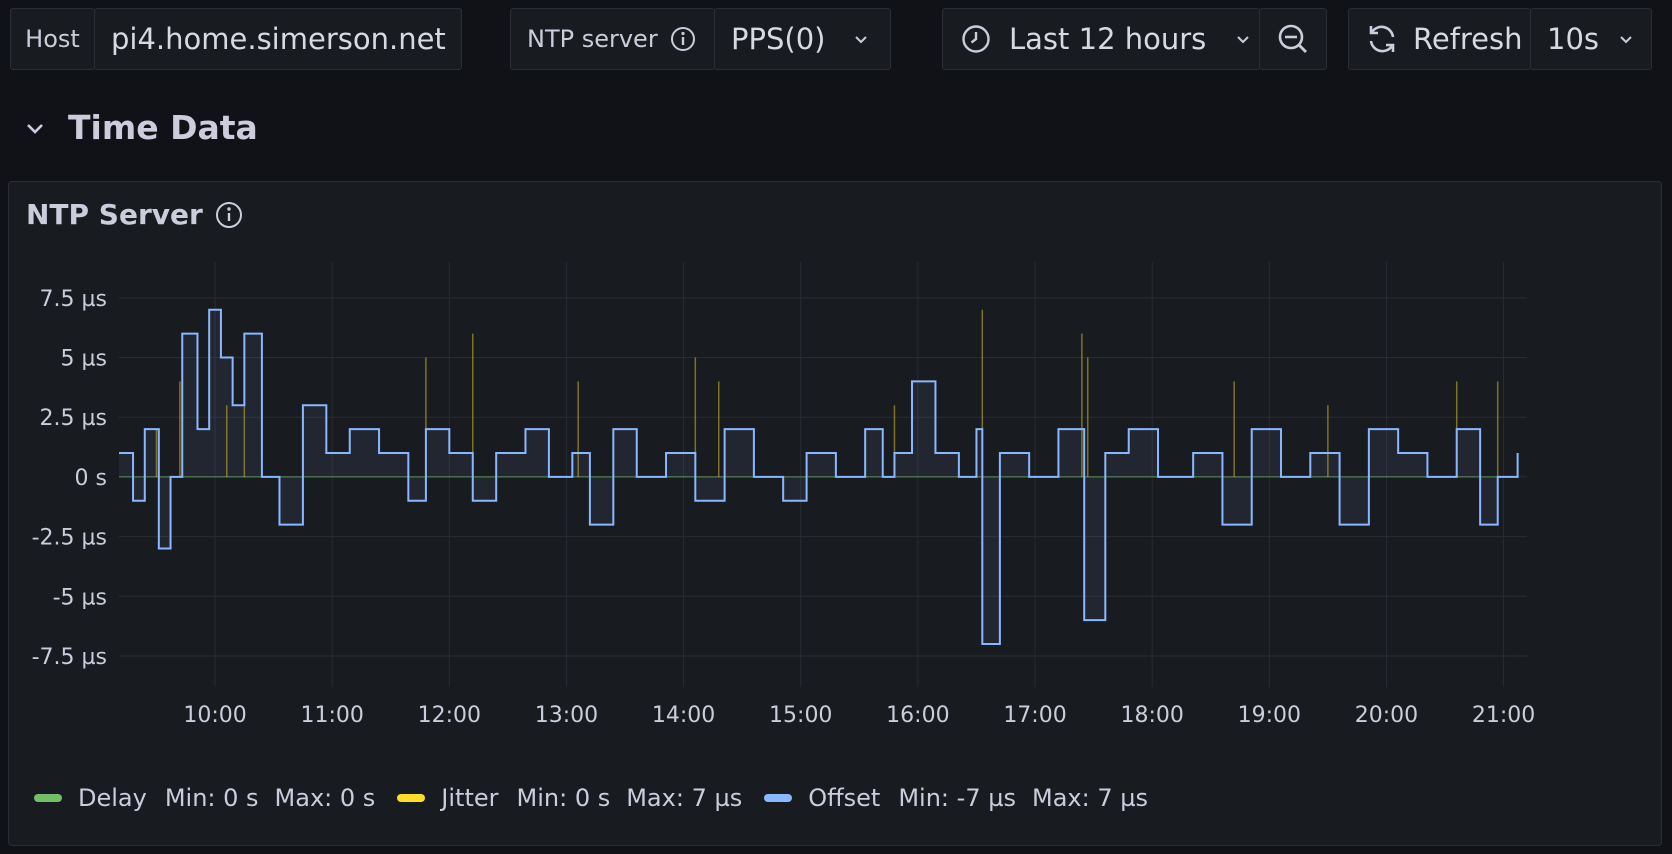 This screenshot has width=1672, height=854. Describe the element at coordinates (73, 418) in the screenshot. I see `y-tick-label: 2.5 µs` at that location.